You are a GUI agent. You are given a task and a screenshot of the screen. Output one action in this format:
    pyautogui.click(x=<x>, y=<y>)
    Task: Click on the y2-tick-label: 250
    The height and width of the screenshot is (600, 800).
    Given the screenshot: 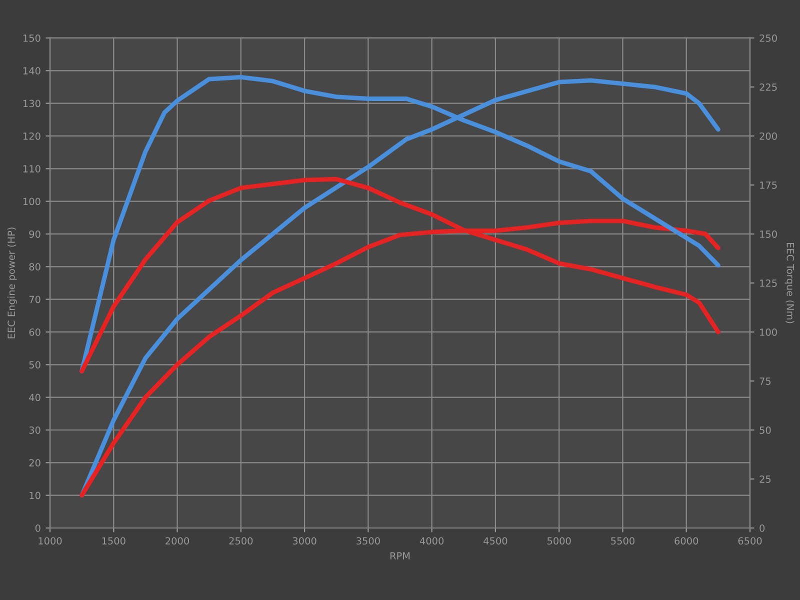 What is the action you would take?
    pyautogui.click(x=768, y=38)
    